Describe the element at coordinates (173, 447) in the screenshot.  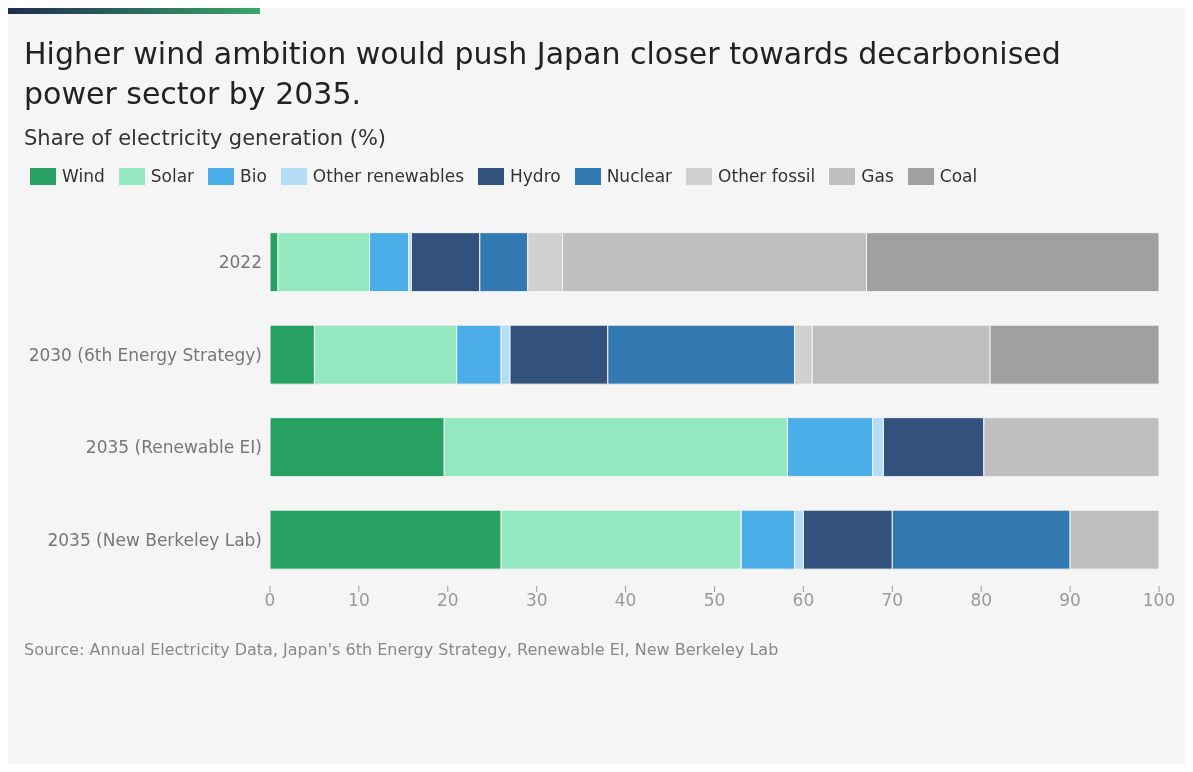
I see `y-tick-label: 2035 (Renewable EI)` at that location.